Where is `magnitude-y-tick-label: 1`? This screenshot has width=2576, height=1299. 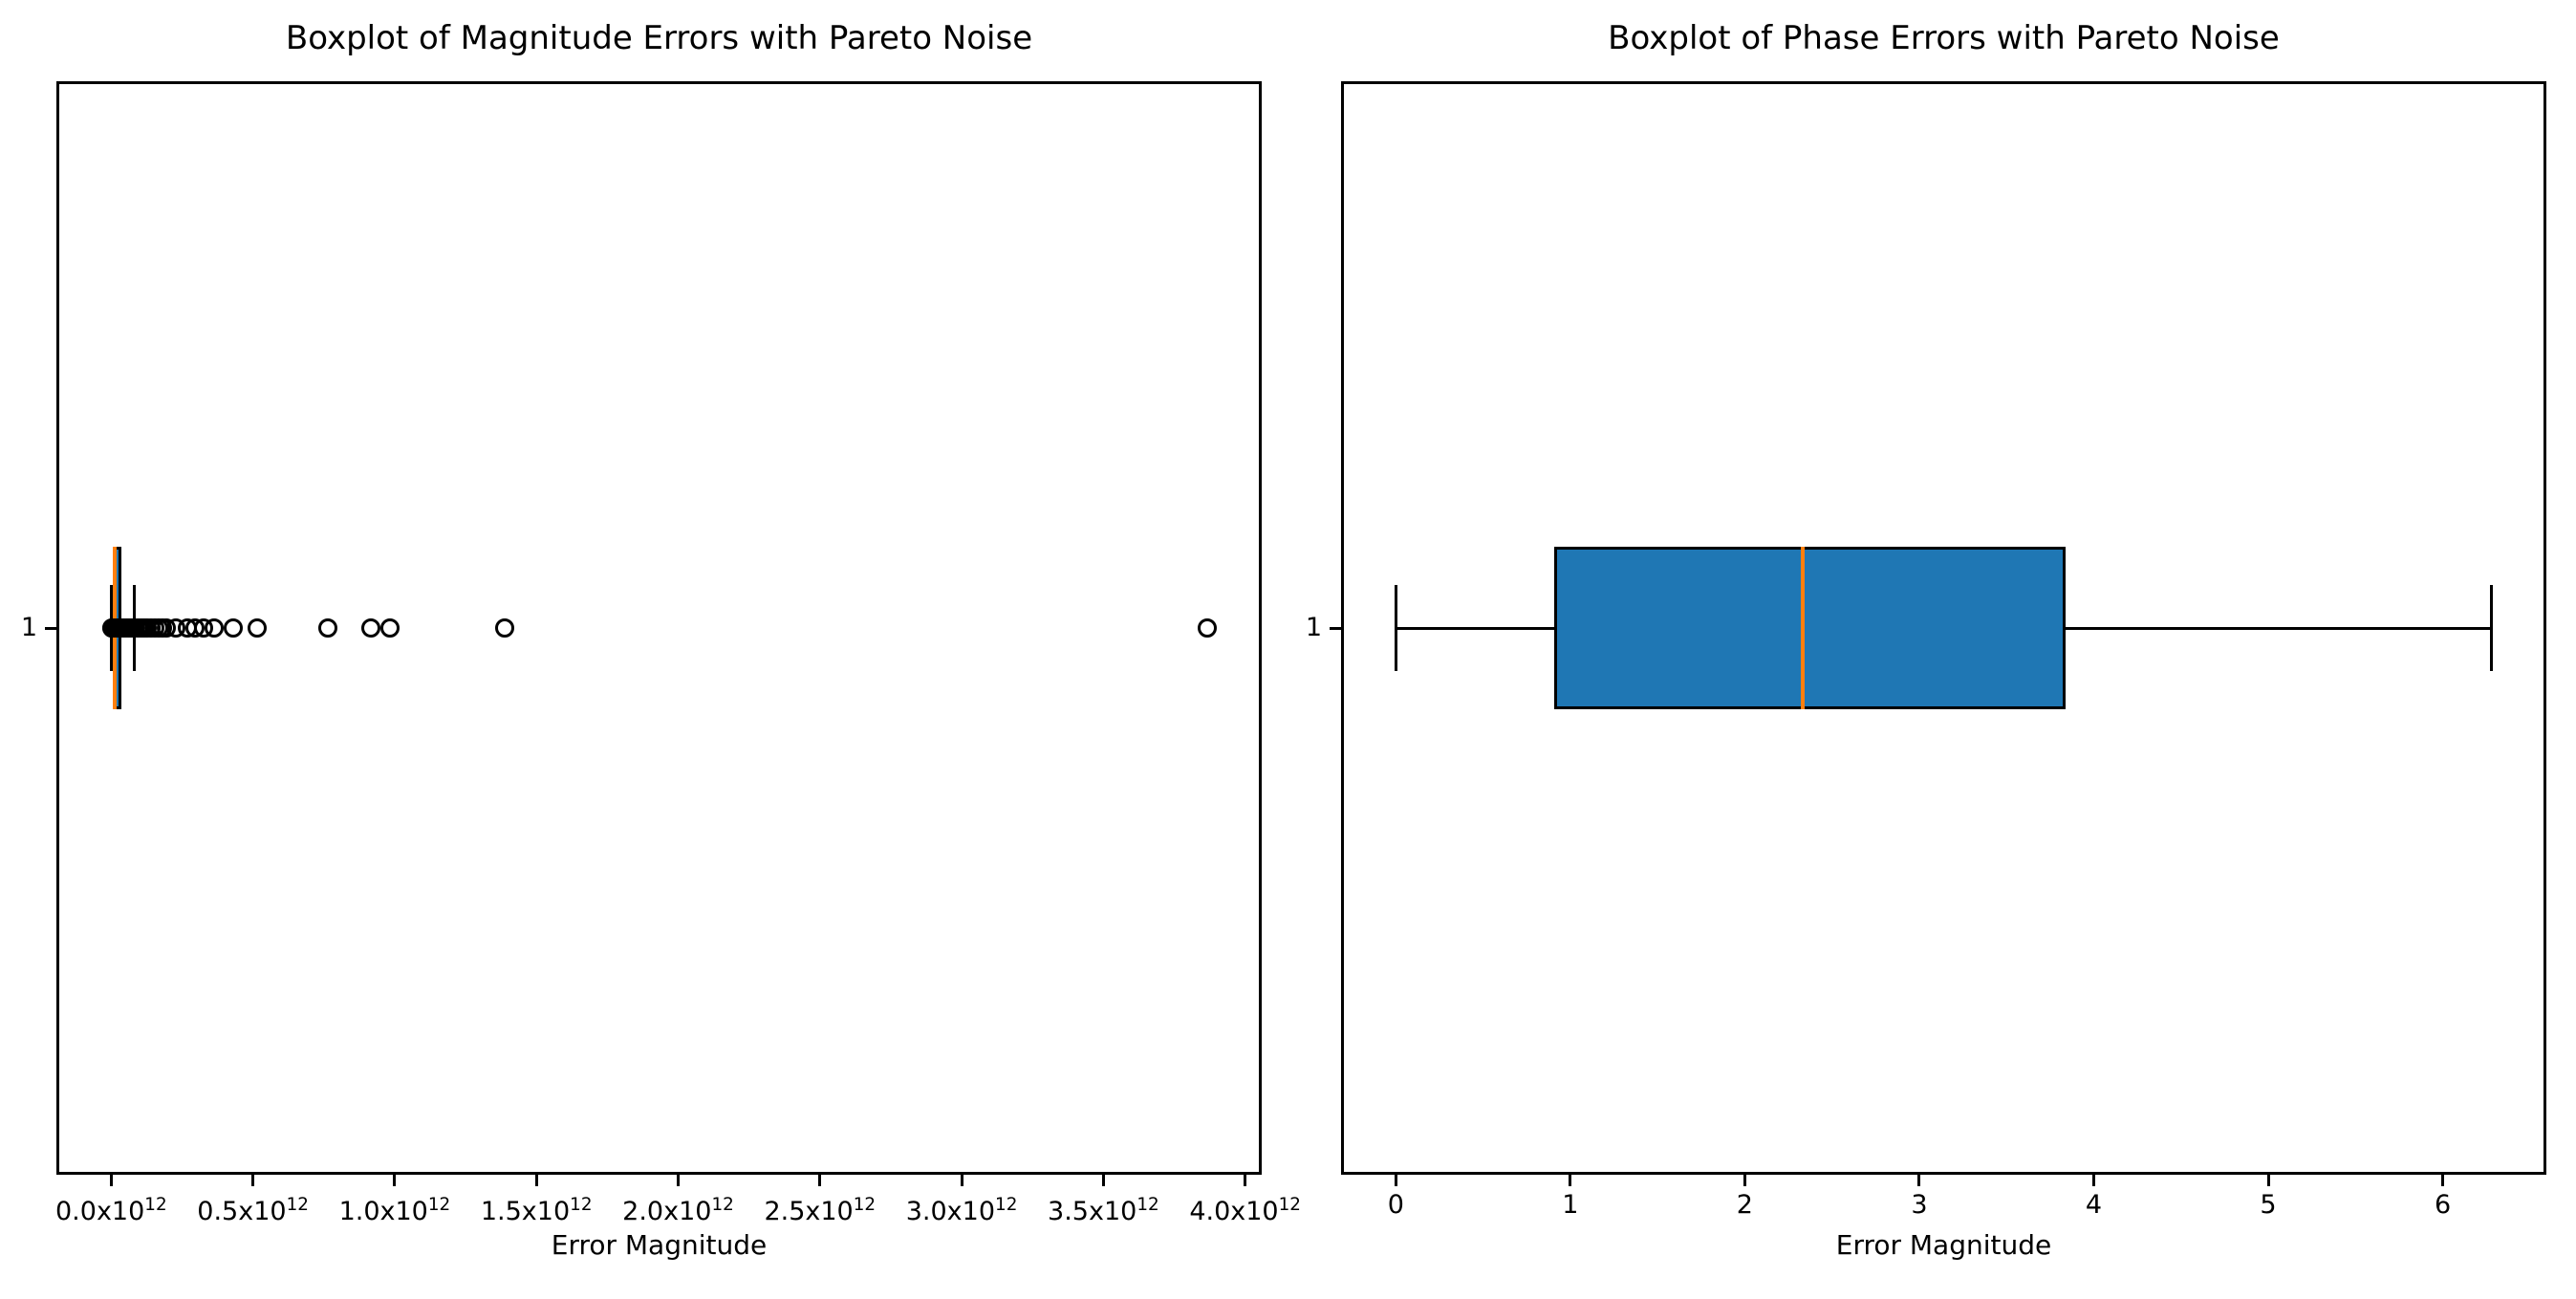
magnitude-y-tick-label: 1 is located at coordinates (28, 627).